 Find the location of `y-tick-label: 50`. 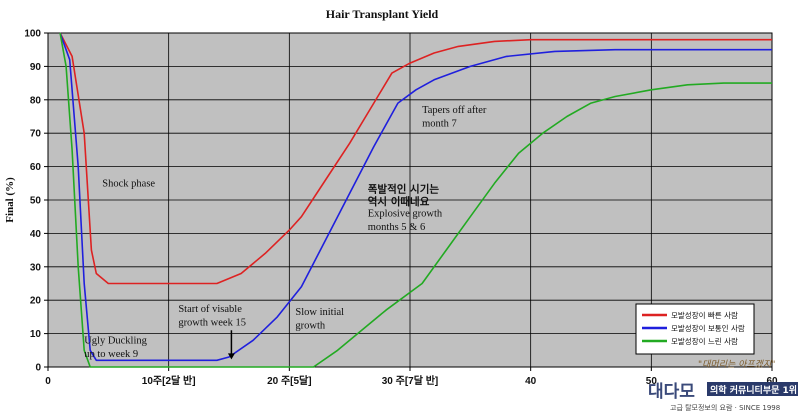

y-tick-label: 50 is located at coordinates (36, 201).